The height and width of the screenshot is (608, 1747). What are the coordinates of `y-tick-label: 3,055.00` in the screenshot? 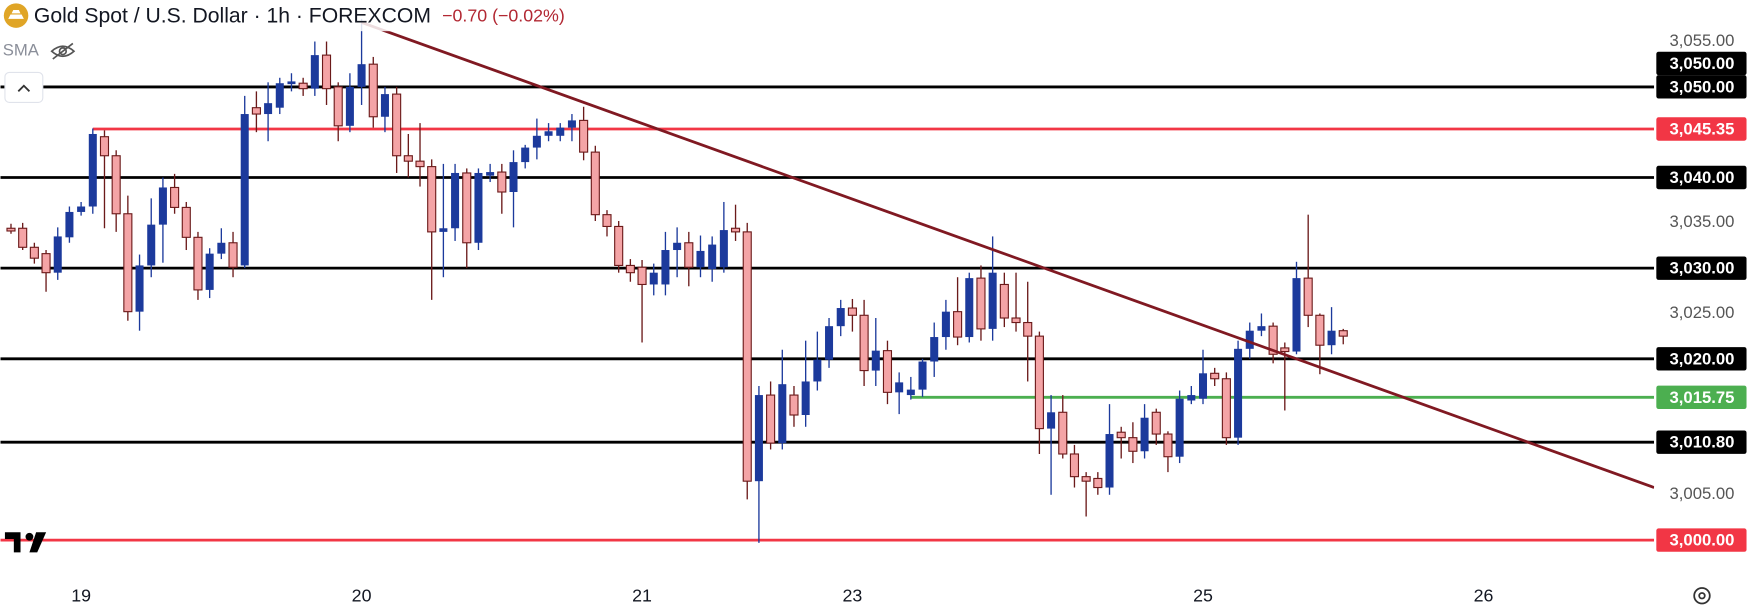 It's located at (1701, 40).